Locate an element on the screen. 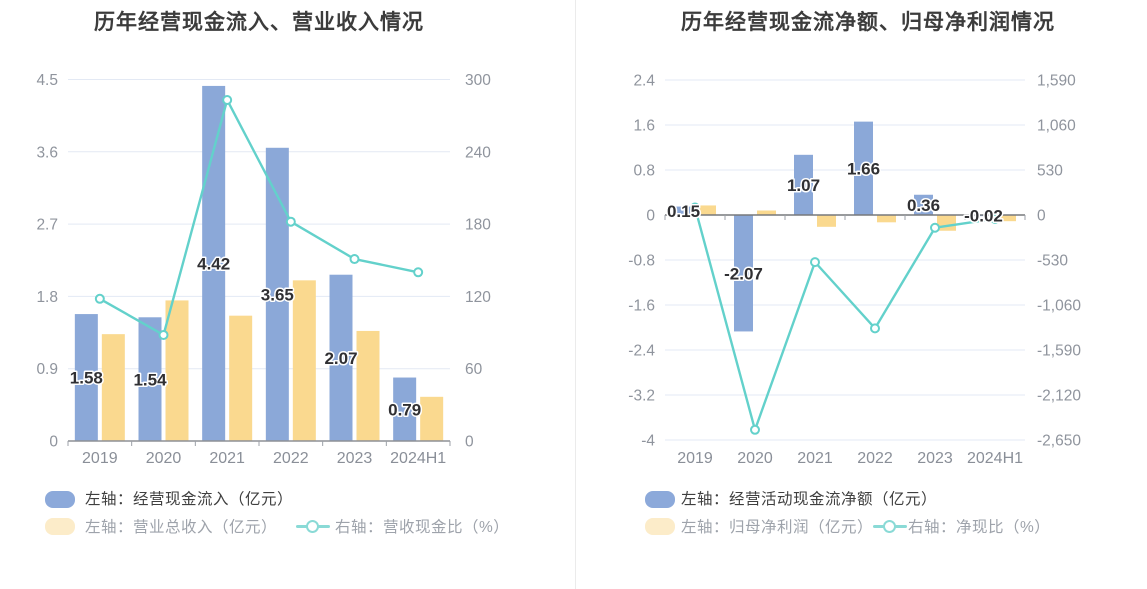 This screenshot has height=589, width=1147. panel-divider is located at coordinates (575, 294).